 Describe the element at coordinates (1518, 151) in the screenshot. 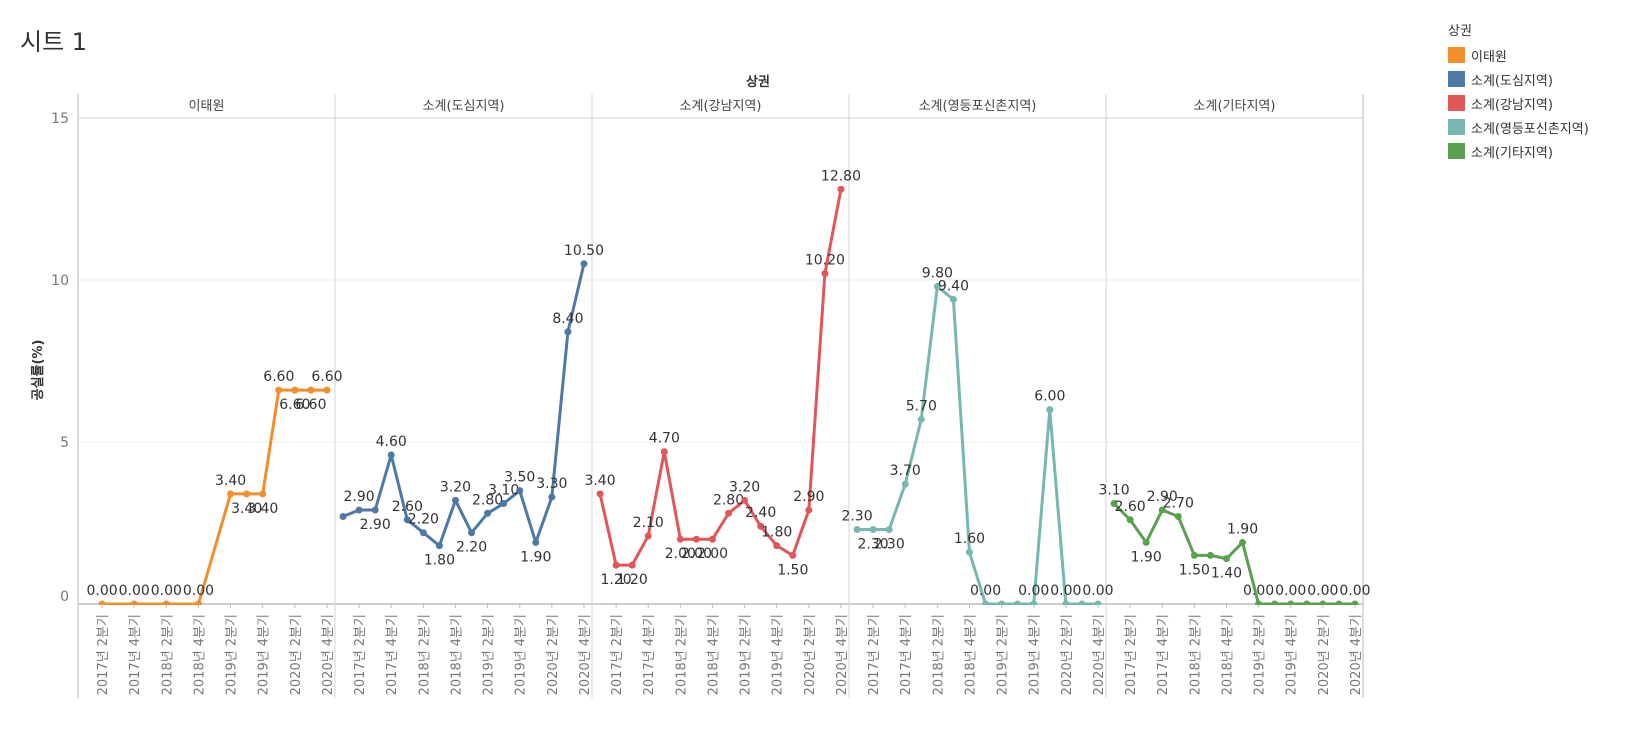

I see `legend-item: 소계(기타지역)` at that location.